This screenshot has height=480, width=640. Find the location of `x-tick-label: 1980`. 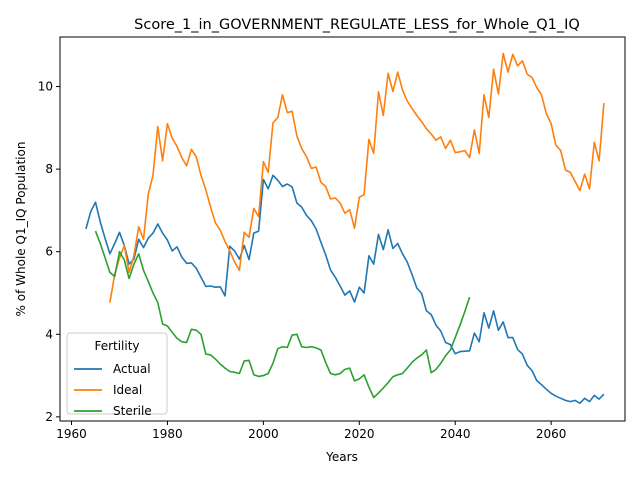

x-tick-label: 1980 is located at coordinates (167, 434).